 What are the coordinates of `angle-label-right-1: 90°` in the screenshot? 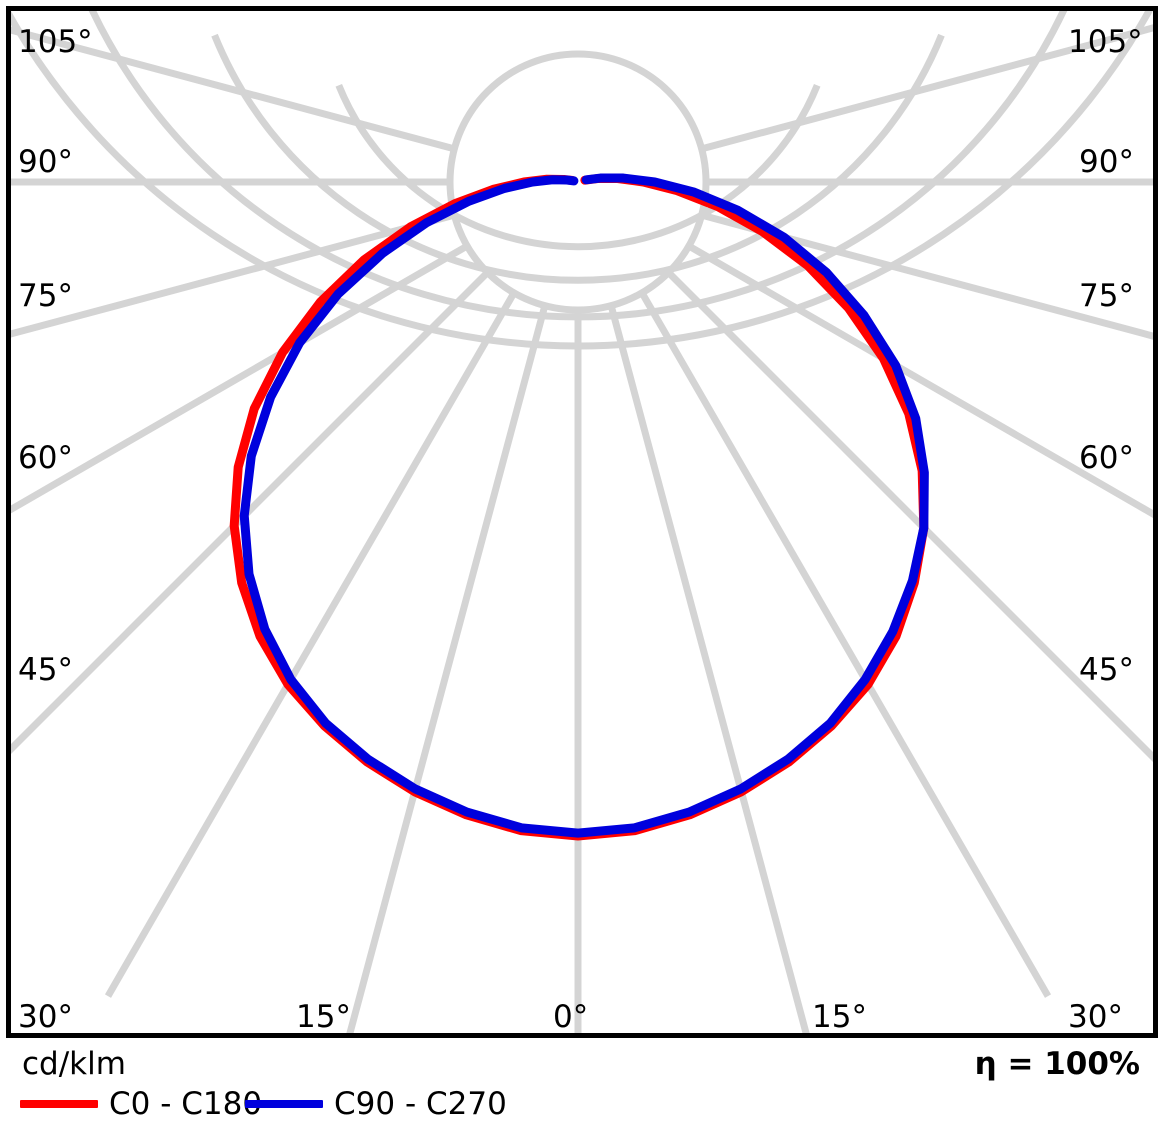 It's located at (1106, 162).